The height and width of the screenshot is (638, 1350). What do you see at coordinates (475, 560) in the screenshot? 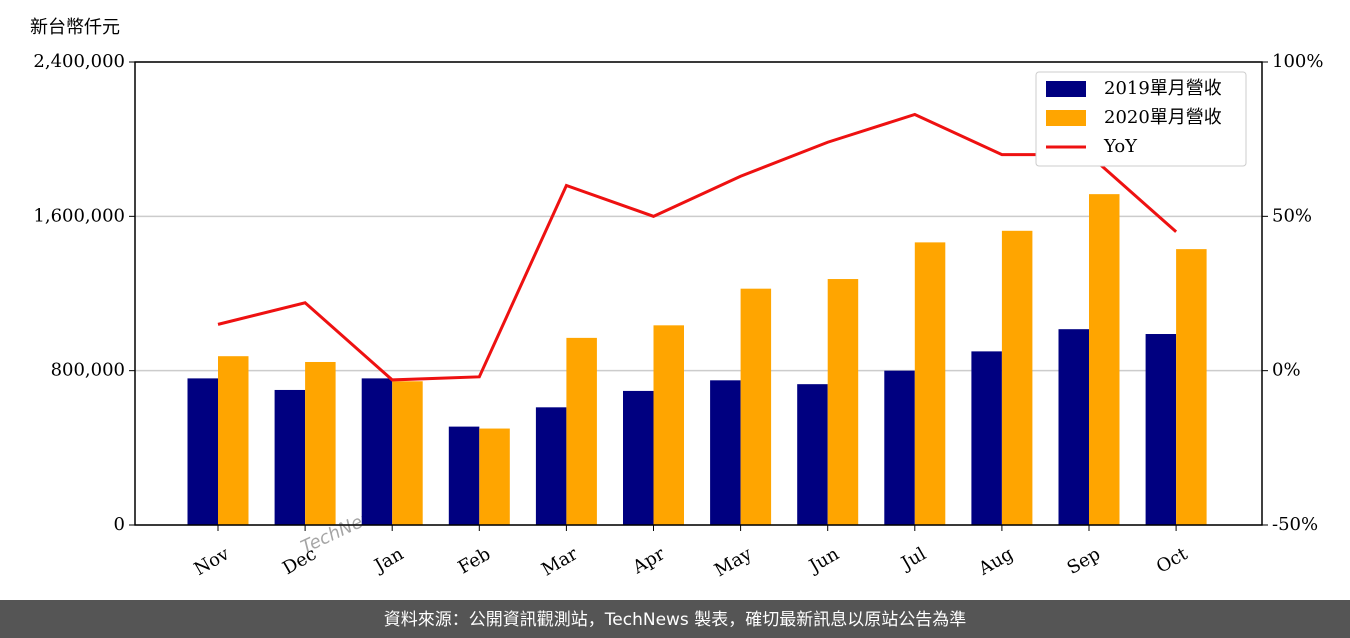
I see `x-tick-label: Feb` at bounding box center [475, 560].